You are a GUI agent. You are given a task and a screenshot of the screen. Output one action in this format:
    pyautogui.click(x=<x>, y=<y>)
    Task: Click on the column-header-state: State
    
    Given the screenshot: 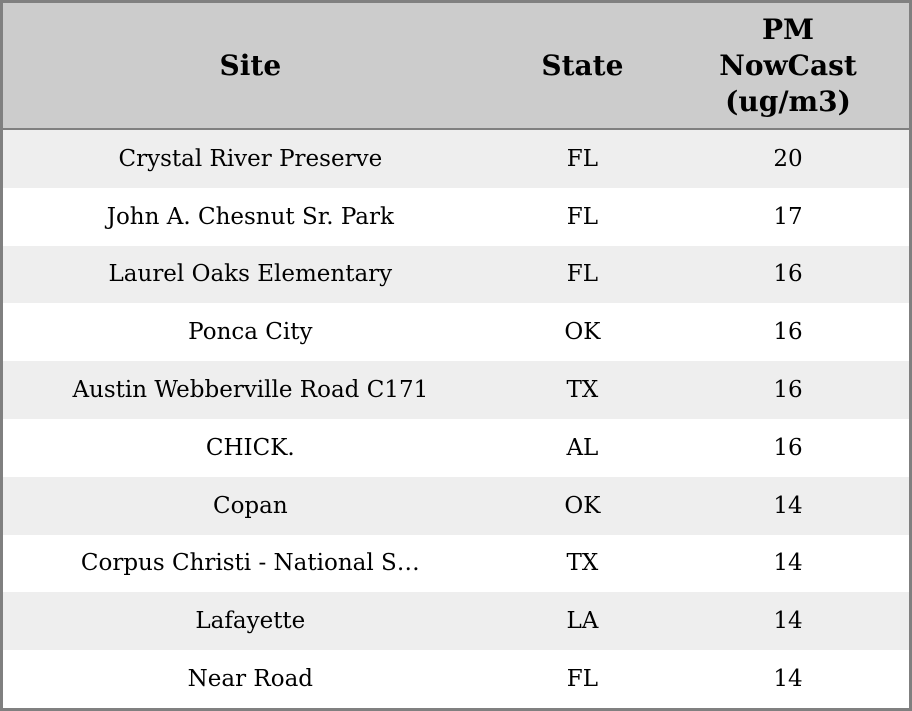 What is the action you would take?
    pyautogui.click(x=582, y=66)
    